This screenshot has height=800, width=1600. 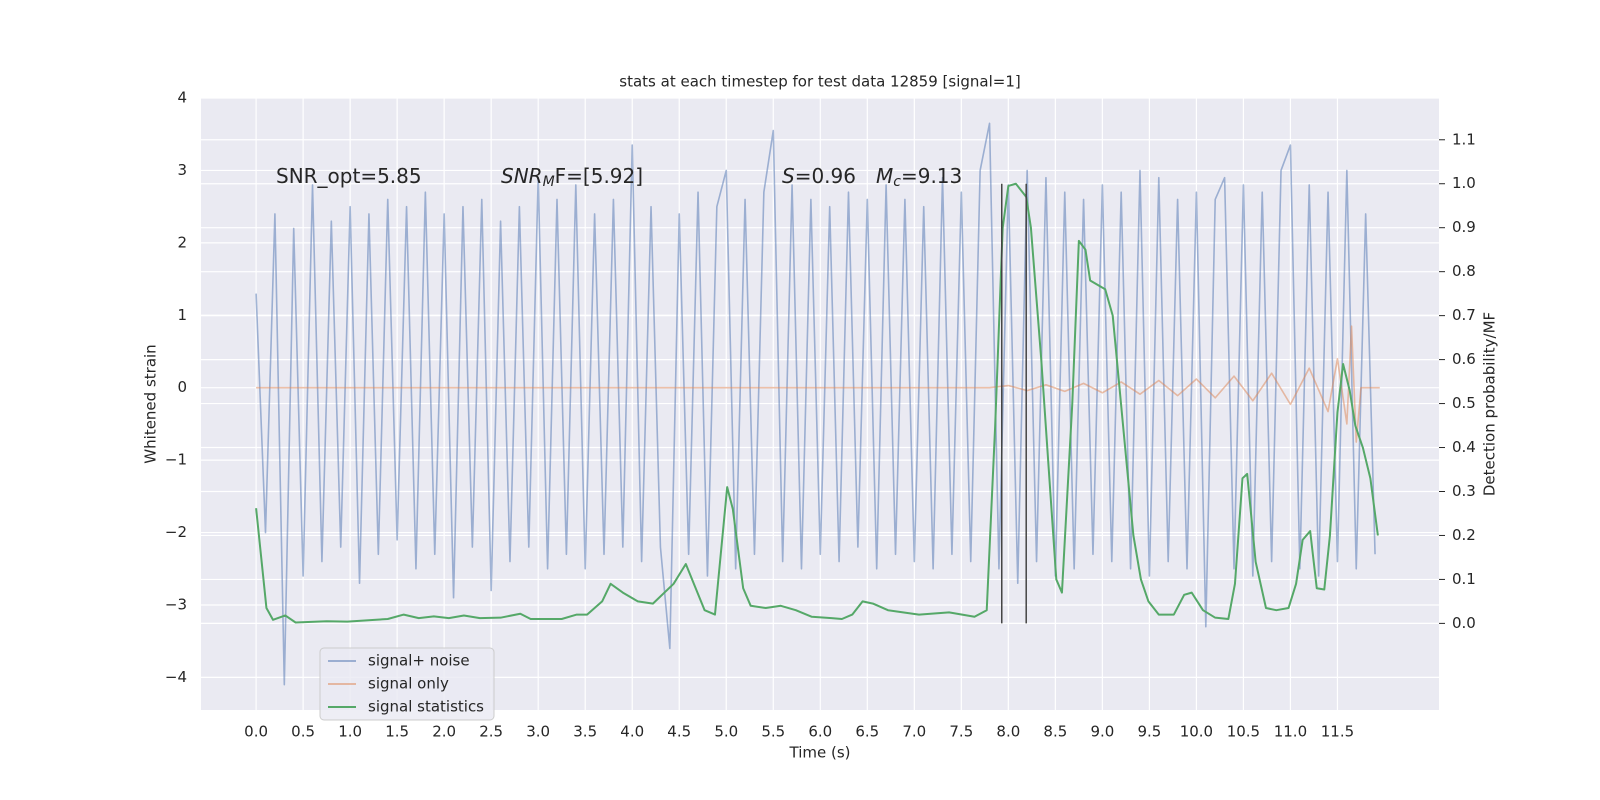 What do you see at coordinates (788, 176) in the screenshot?
I see `annotation-italic: S` at bounding box center [788, 176].